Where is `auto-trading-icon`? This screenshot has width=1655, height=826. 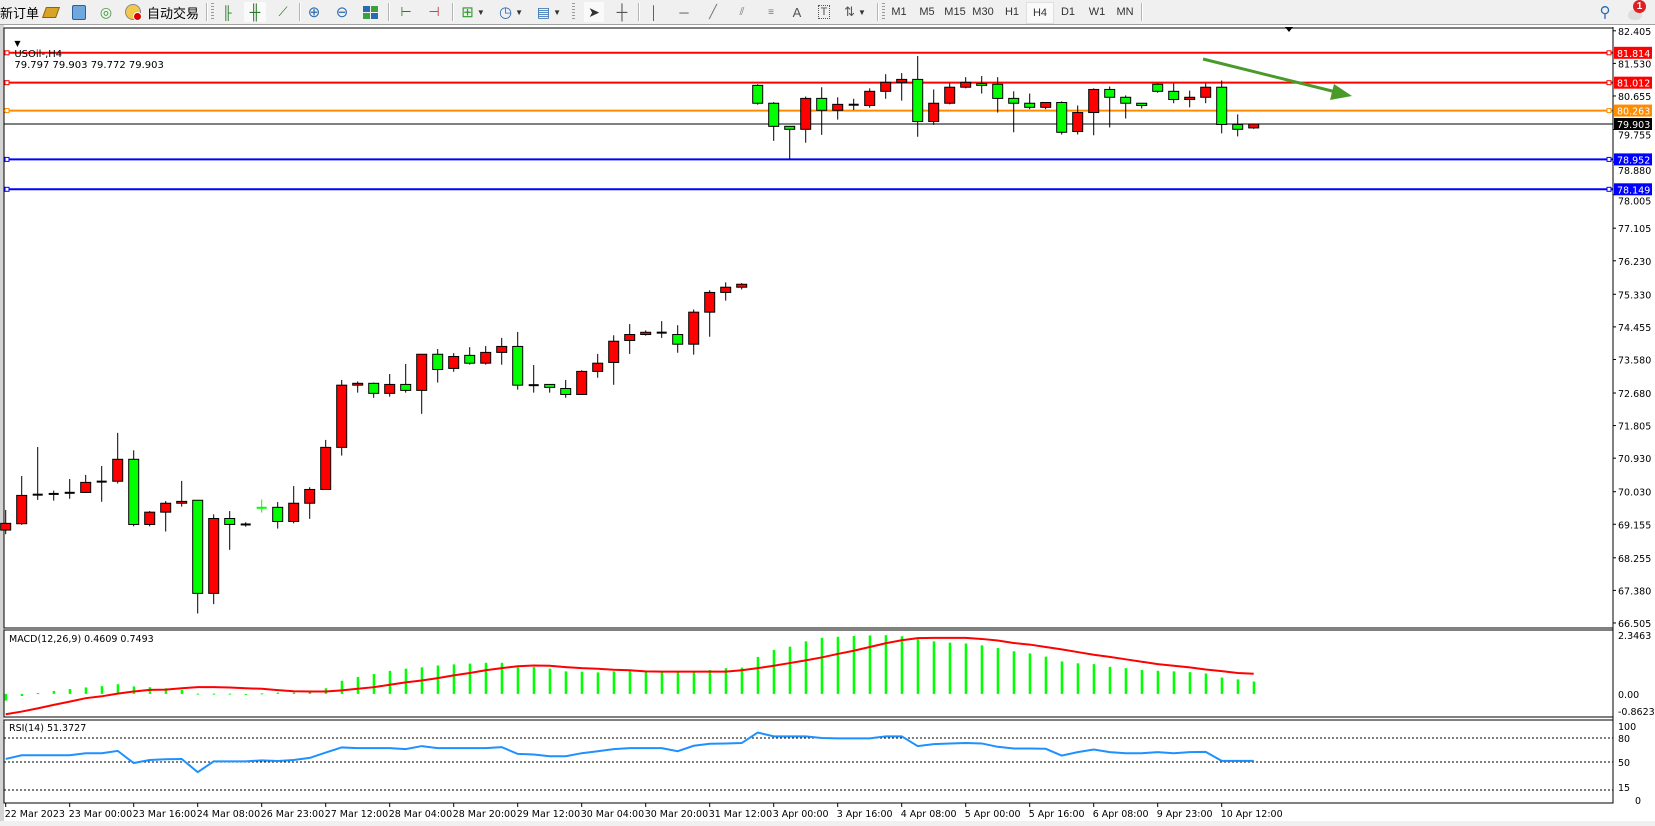 auto-trading-icon is located at coordinates (133, 12).